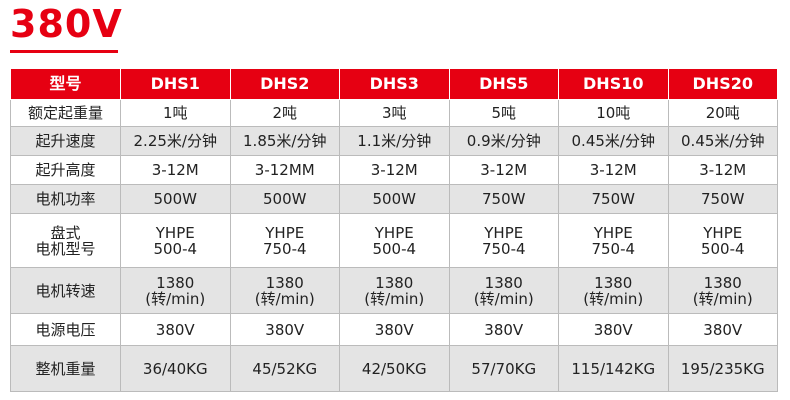  I want to click on column-header: DHS20, so click(722, 84).